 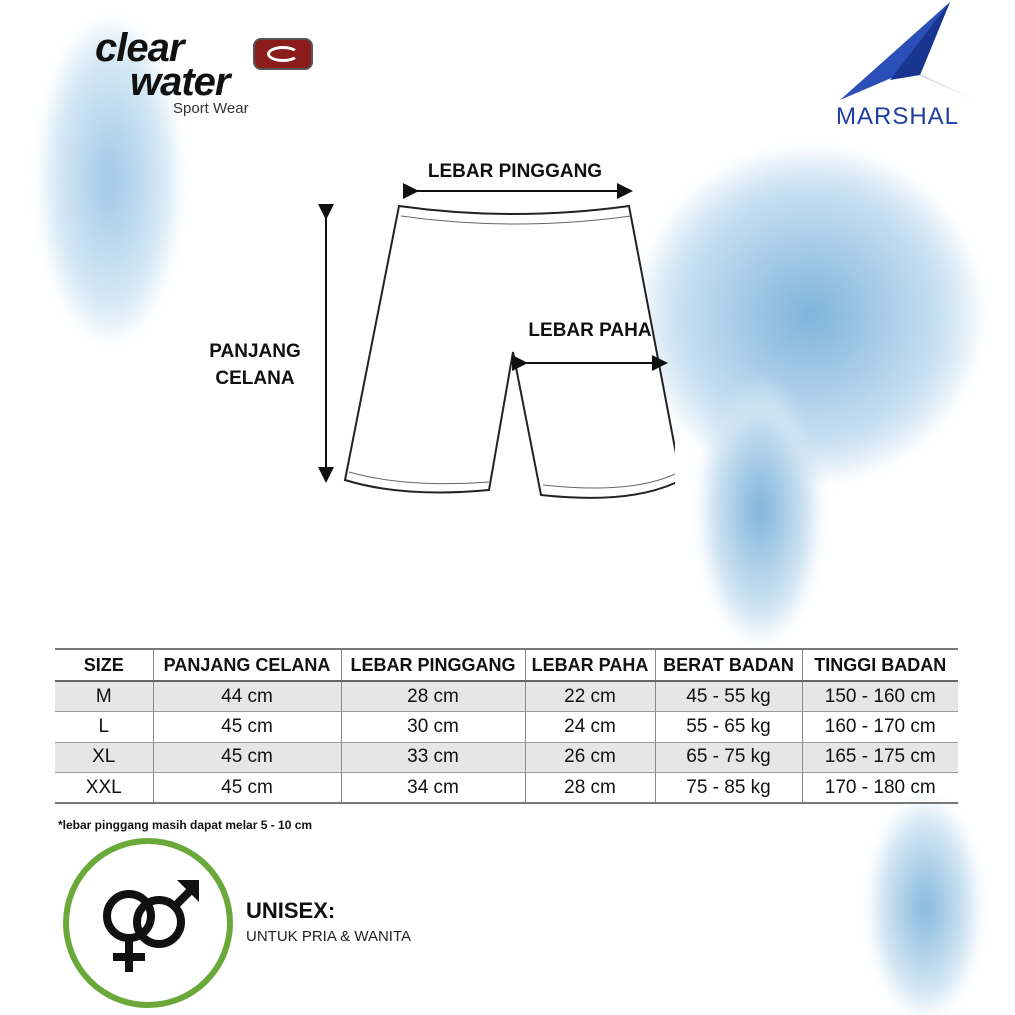 What do you see at coordinates (589, 665) in the screenshot?
I see `header-thigh: LEBAR PAHA` at bounding box center [589, 665].